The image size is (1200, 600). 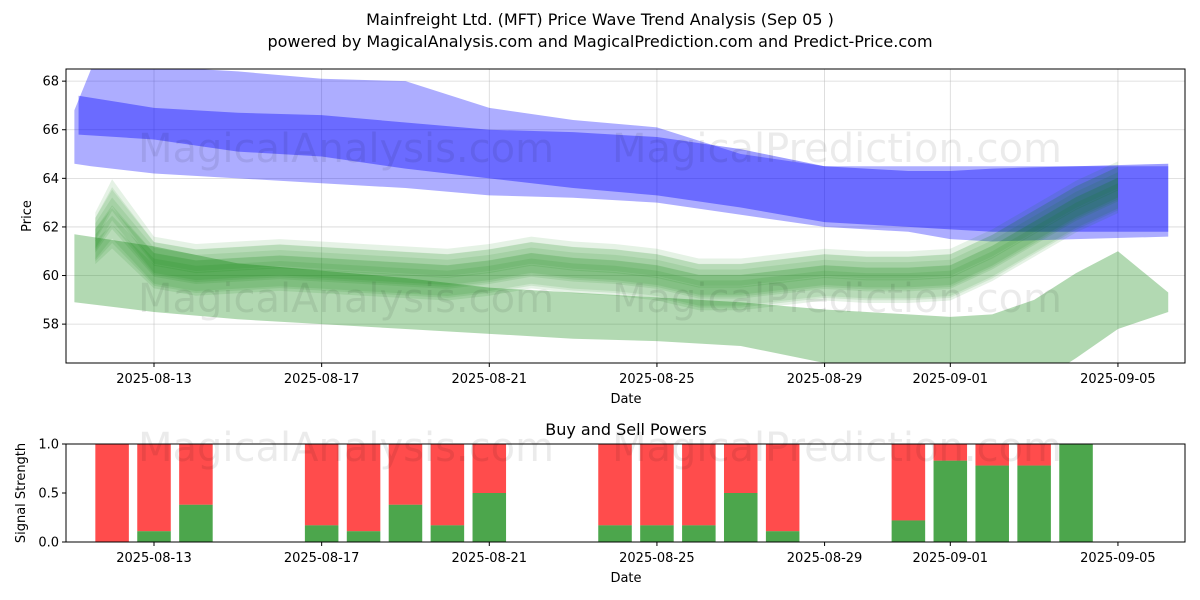 What do you see at coordinates (625, 578) in the screenshot?
I see `power-x-axis-label: Date` at bounding box center [625, 578].